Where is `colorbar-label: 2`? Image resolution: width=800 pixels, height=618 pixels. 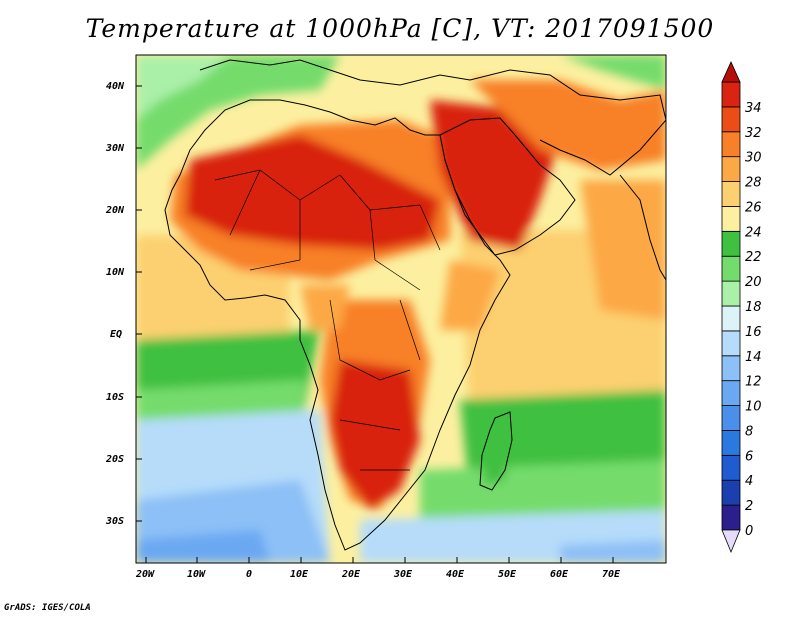
colorbar-label: 2 is located at coordinates (749, 506).